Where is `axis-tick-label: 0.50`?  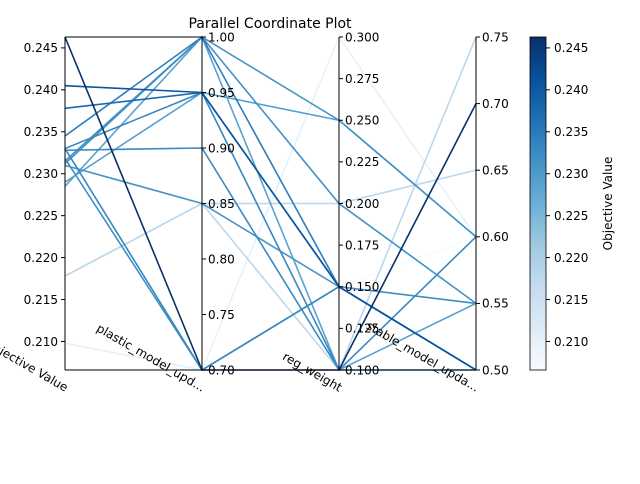 axis-tick-label: 0.50 is located at coordinates (495, 370).